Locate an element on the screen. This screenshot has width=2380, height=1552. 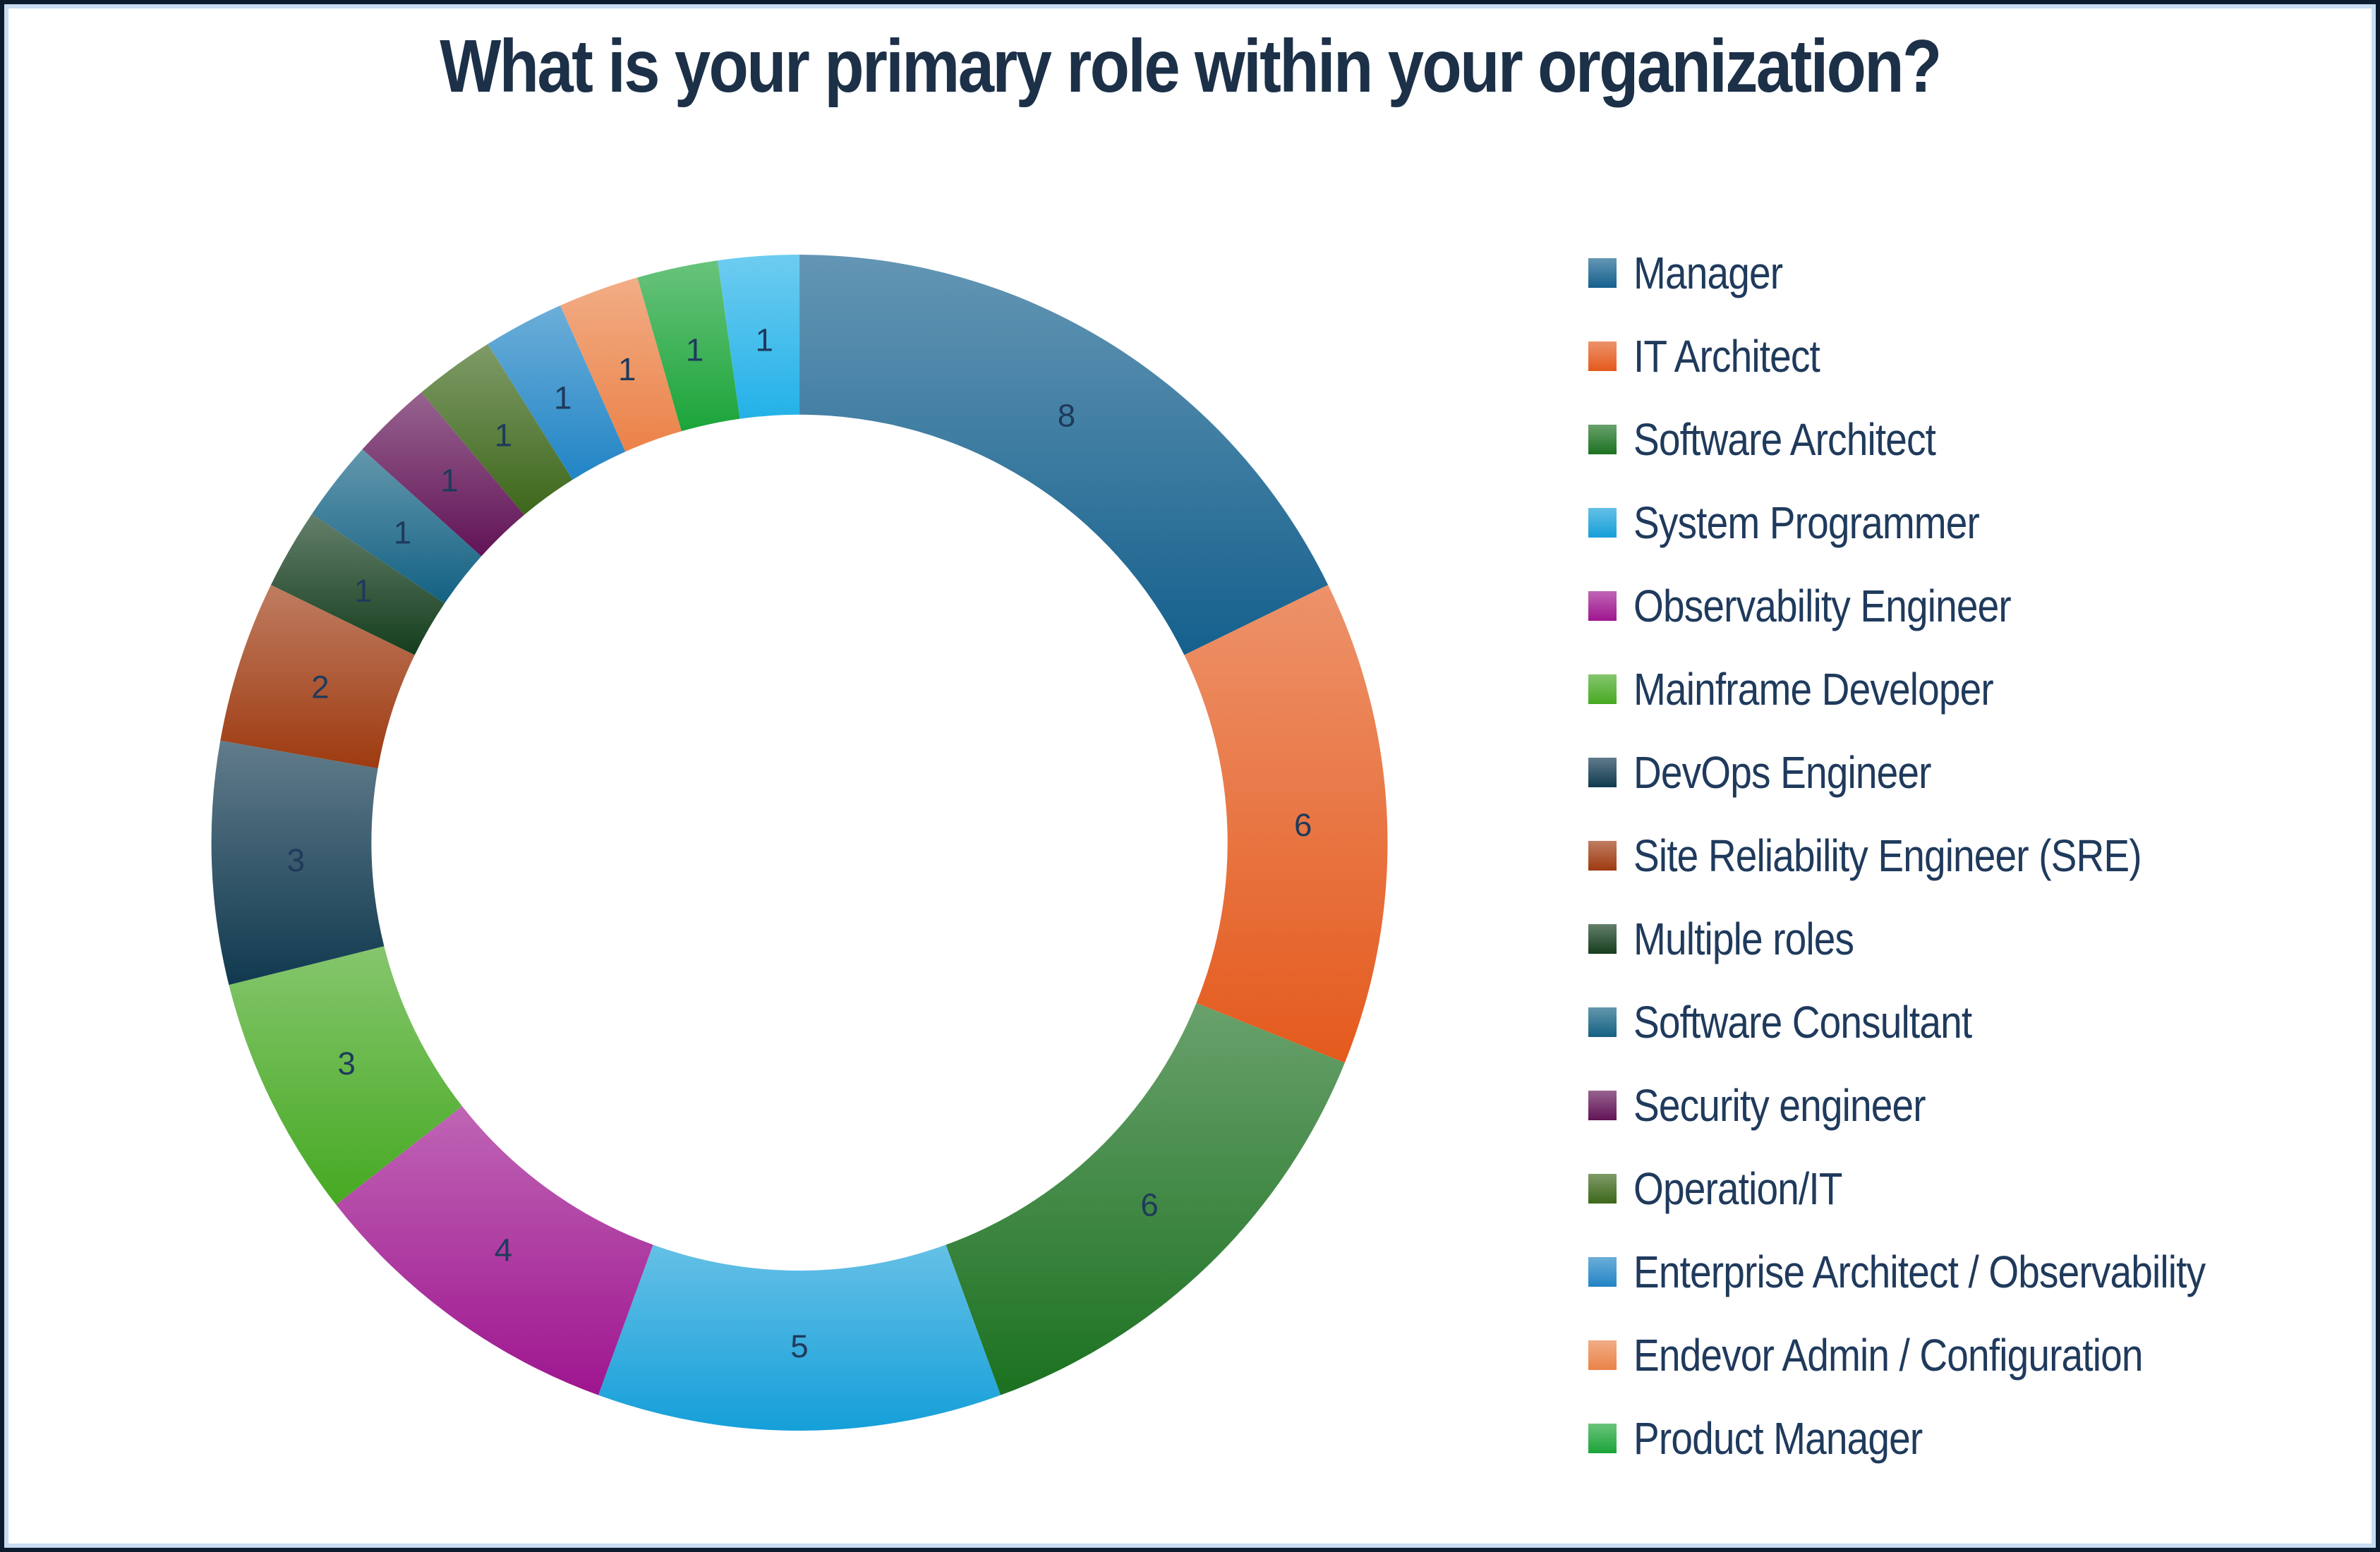
slice-value-label: 4 is located at coordinates (504, 1250).